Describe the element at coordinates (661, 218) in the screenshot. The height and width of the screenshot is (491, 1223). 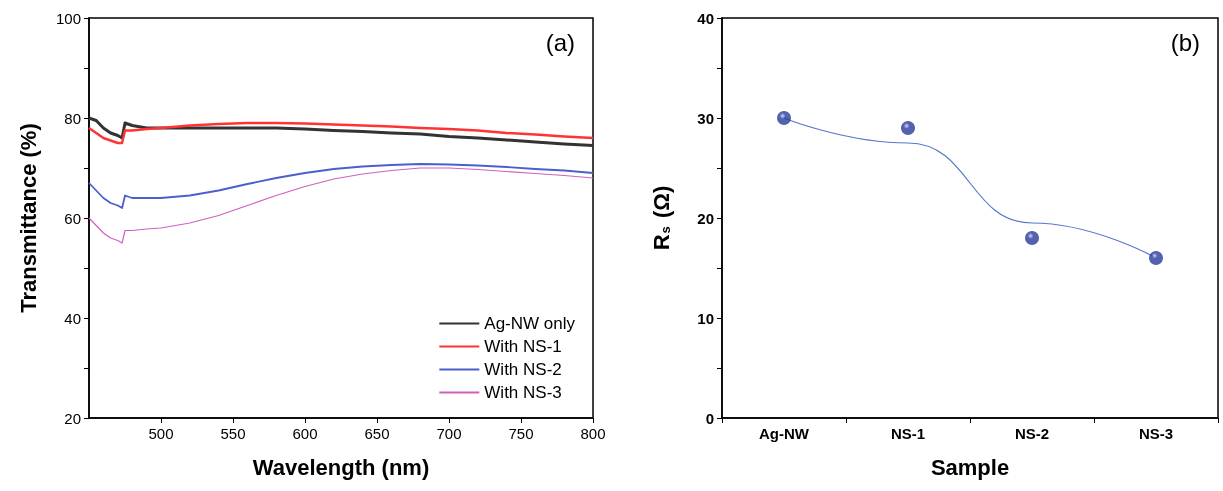
I see `y-axis-title: Rs (Ω)` at that location.